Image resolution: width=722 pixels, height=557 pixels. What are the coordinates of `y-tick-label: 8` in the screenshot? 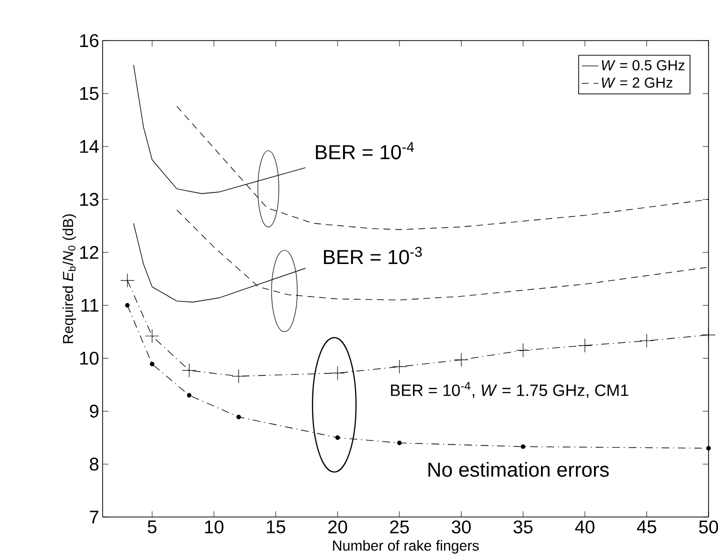 It's located at (94, 464).